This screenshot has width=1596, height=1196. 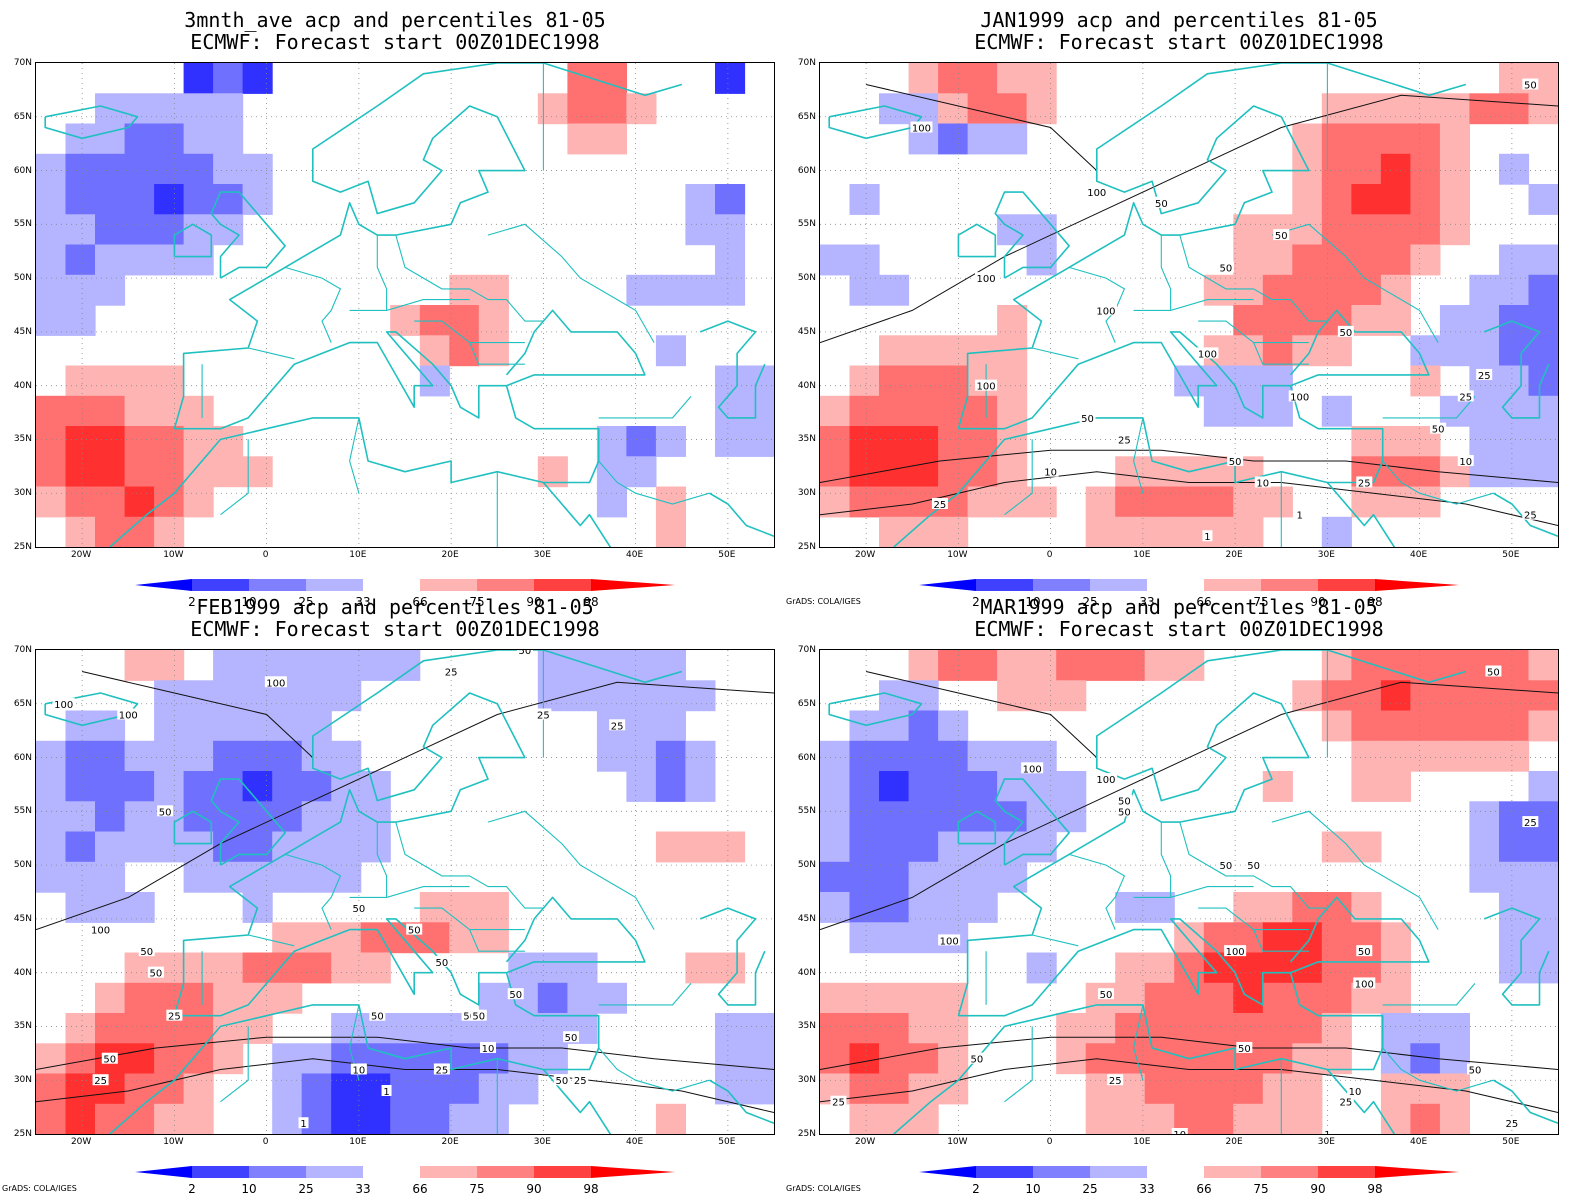 What do you see at coordinates (1261, 602) in the screenshot?
I see `colorbar-label: 75` at bounding box center [1261, 602].